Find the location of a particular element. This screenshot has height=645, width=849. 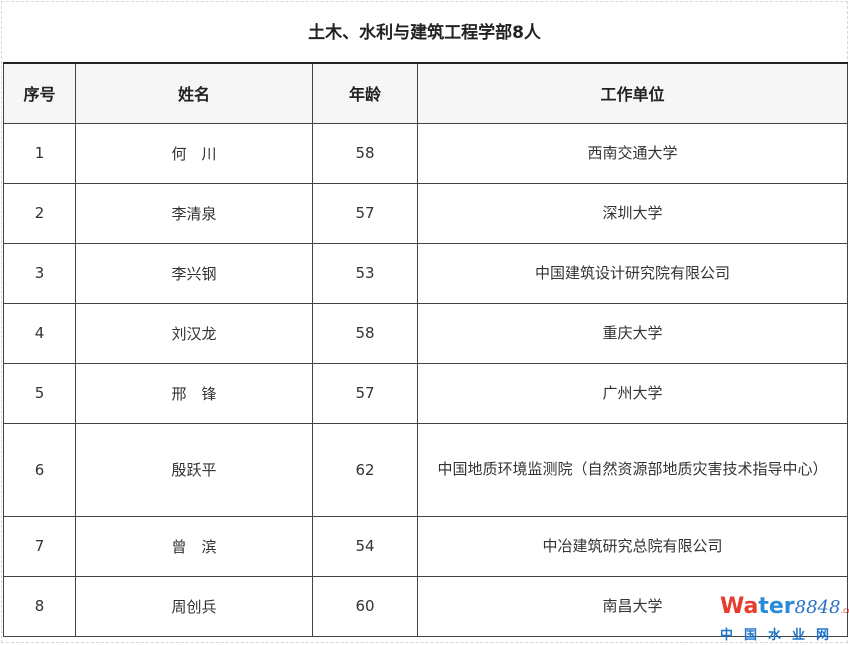

water8848-logo: Water8848.com 中国水业网 is located at coordinates (784, 619).